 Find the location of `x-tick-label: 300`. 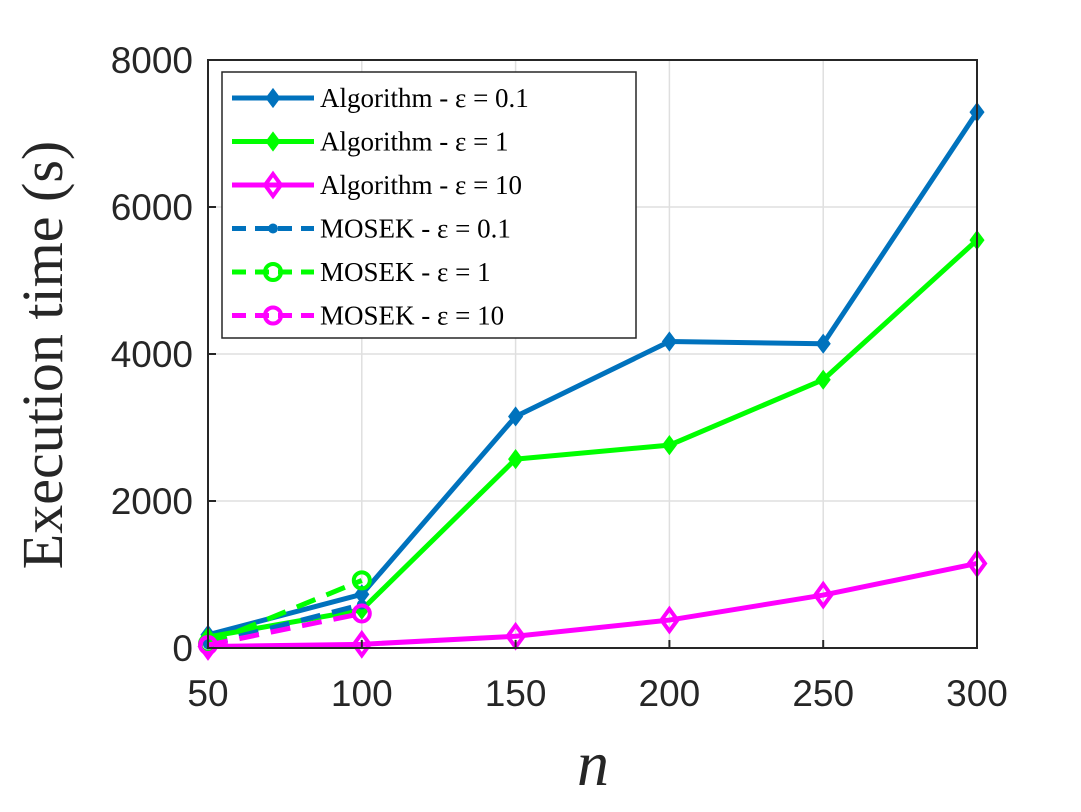

x-tick-label: 300 is located at coordinates (977, 693).